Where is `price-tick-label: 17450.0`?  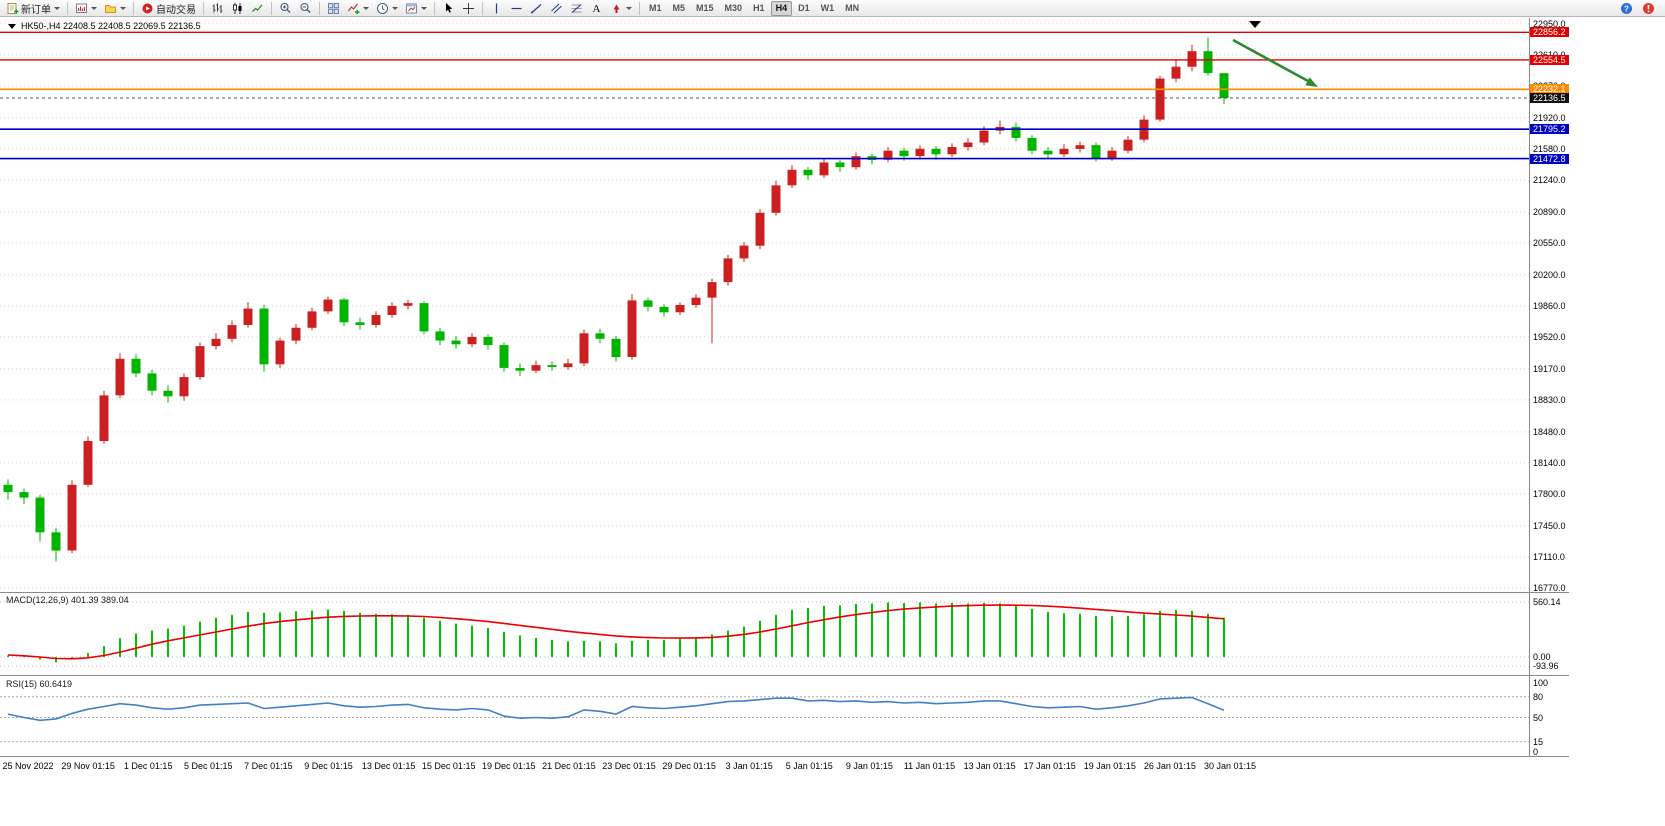
price-tick-label: 17450.0 is located at coordinates (1549, 525).